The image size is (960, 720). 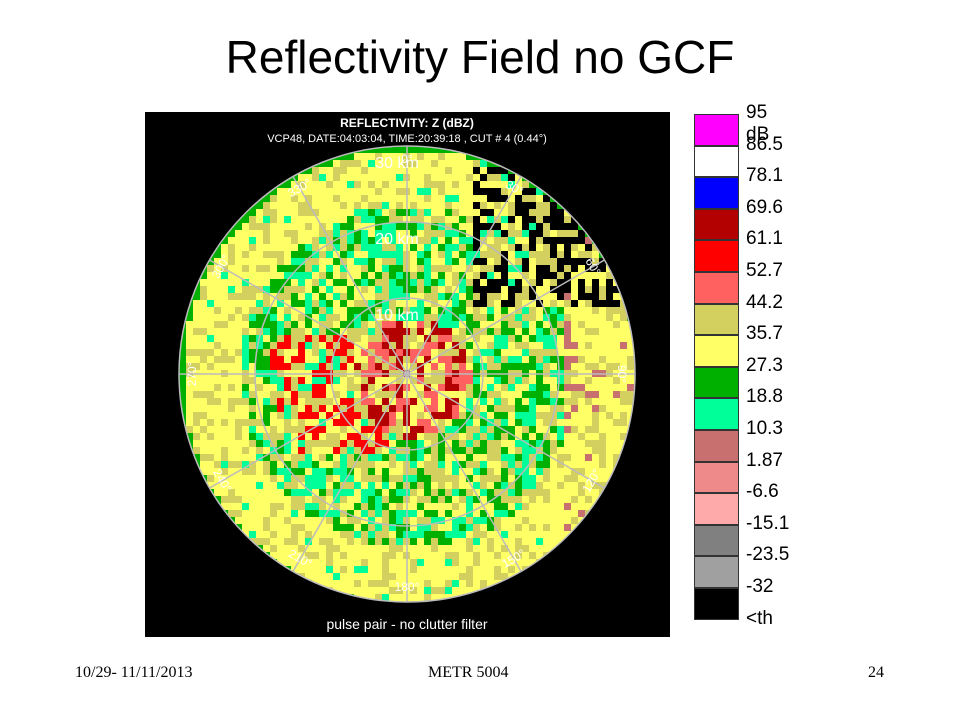 I want to click on legend-label: 95 dB, so click(x=758, y=123).